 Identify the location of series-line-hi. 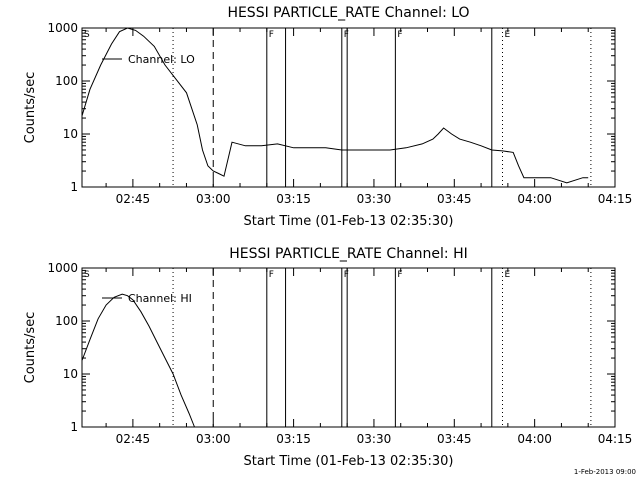
(138, 360).